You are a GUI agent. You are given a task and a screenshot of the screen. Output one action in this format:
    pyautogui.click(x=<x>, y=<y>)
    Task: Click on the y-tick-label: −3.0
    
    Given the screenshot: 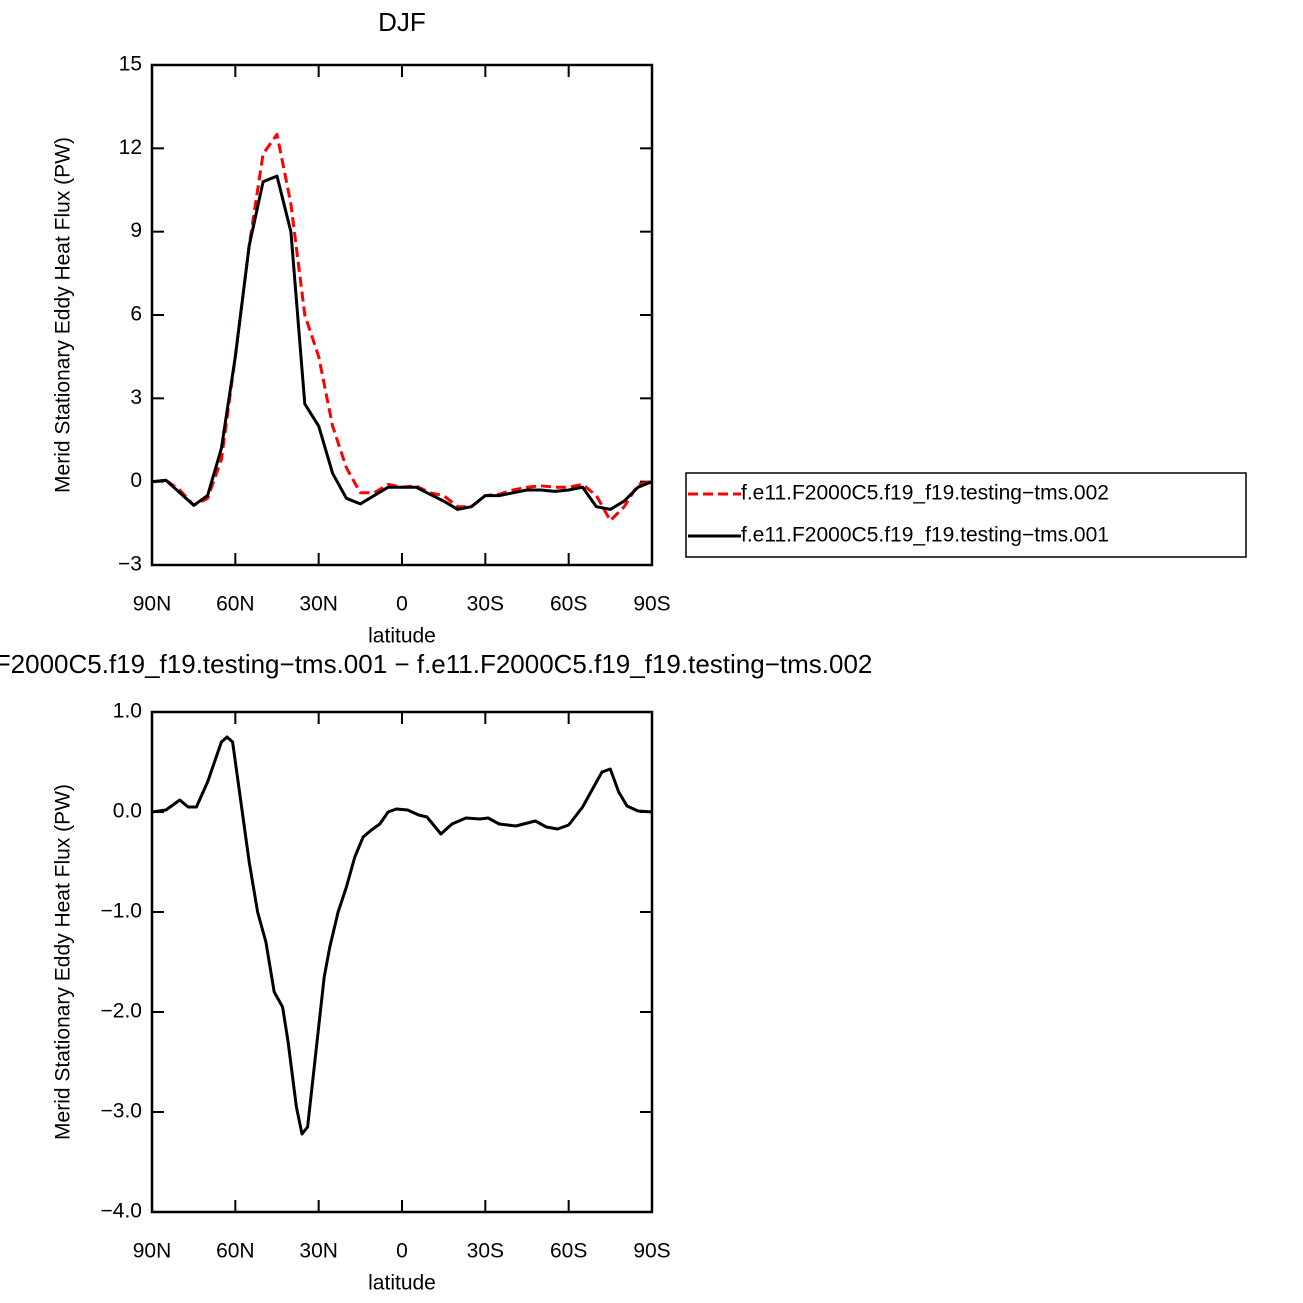 What is the action you would take?
    pyautogui.click(x=121, y=1111)
    